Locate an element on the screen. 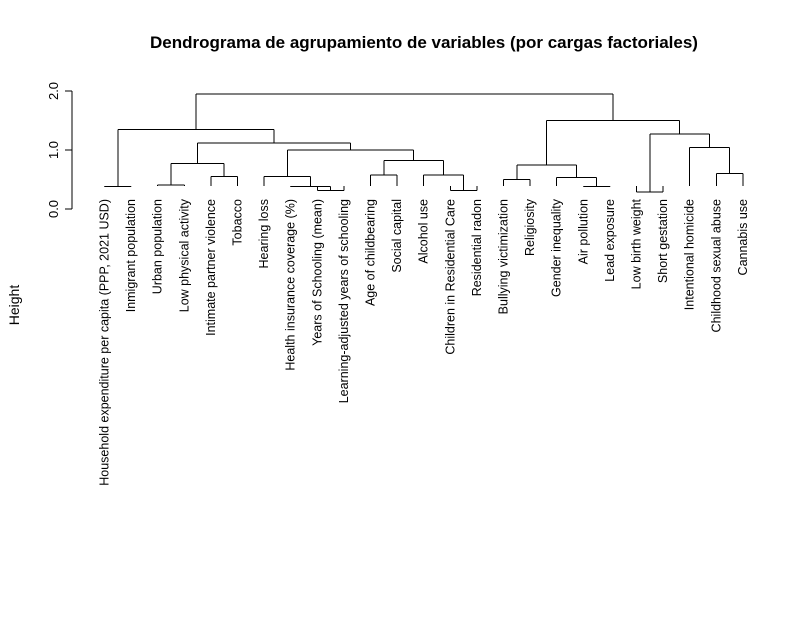 This screenshot has width=810, height=628. leaf-label: Religiosity is located at coordinates (530, 227).